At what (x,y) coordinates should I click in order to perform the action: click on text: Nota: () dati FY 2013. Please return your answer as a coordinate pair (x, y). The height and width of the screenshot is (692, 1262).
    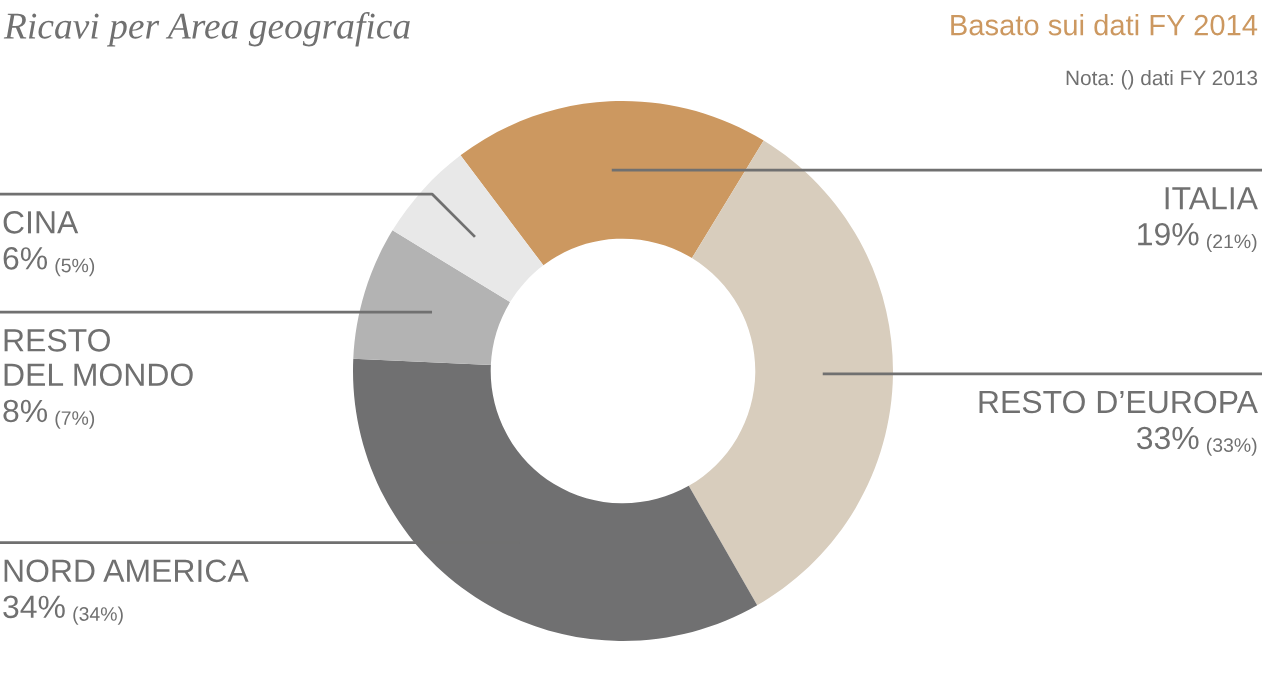
    Looking at the image, I should click on (1162, 80).